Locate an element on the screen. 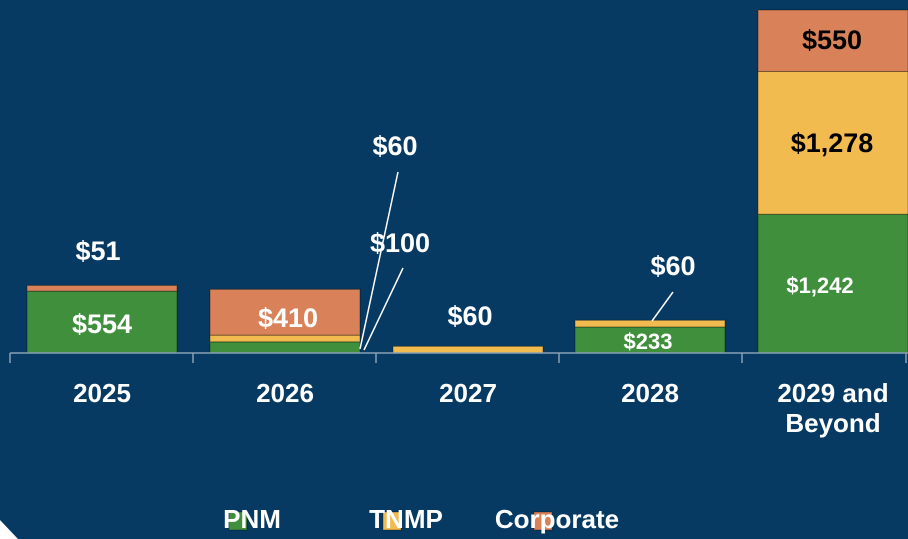 The width and height of the screenshot is (908, 539). data-label: $1,278 is located at coordinates (832, 143).